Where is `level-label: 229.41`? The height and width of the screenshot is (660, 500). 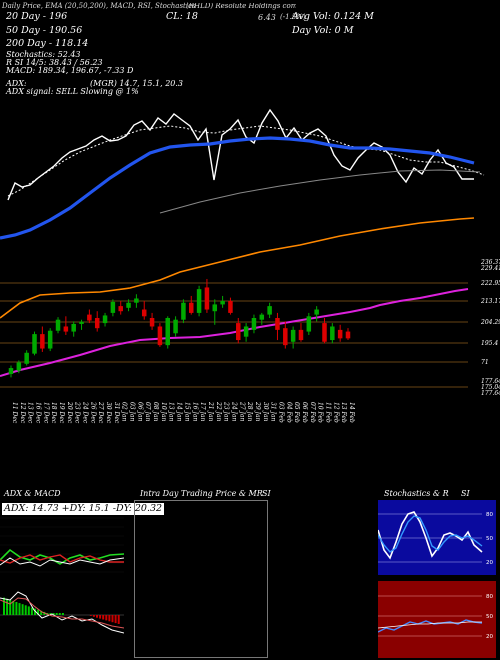
level-label: 229.41 is located at coordinates (490, 268).